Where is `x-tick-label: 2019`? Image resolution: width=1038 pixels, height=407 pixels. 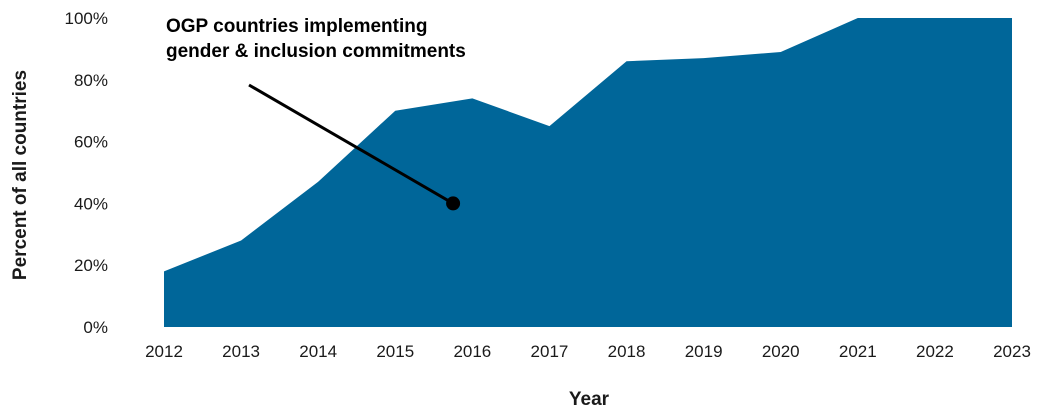
x-tick-label: 2019 is located at coordinates (704, 351).